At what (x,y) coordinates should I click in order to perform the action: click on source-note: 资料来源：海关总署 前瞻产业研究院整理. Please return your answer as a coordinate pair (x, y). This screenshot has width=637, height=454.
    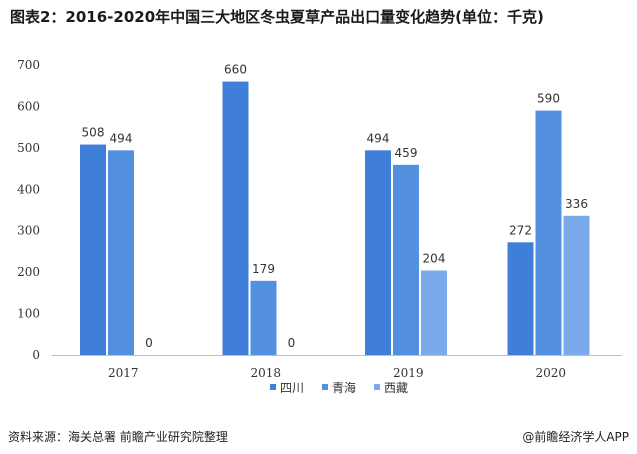
    Looking at the image, I should click on (118, 437).